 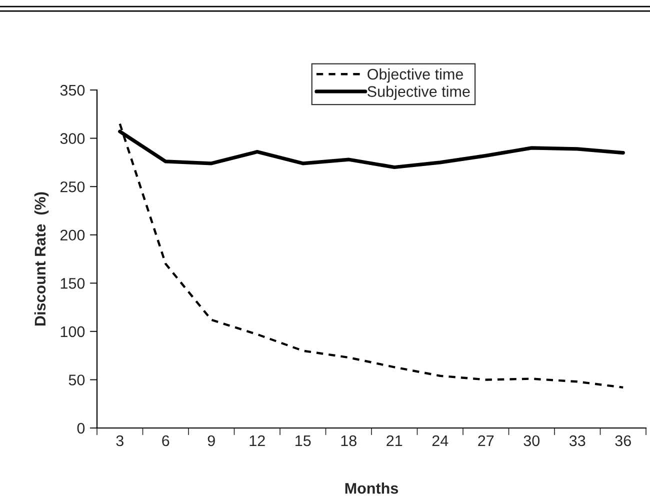 What do you see at coordinates (440, 440) in the screenshot?
I see `x-tick-label: 24` at bounding box center [440, 440].